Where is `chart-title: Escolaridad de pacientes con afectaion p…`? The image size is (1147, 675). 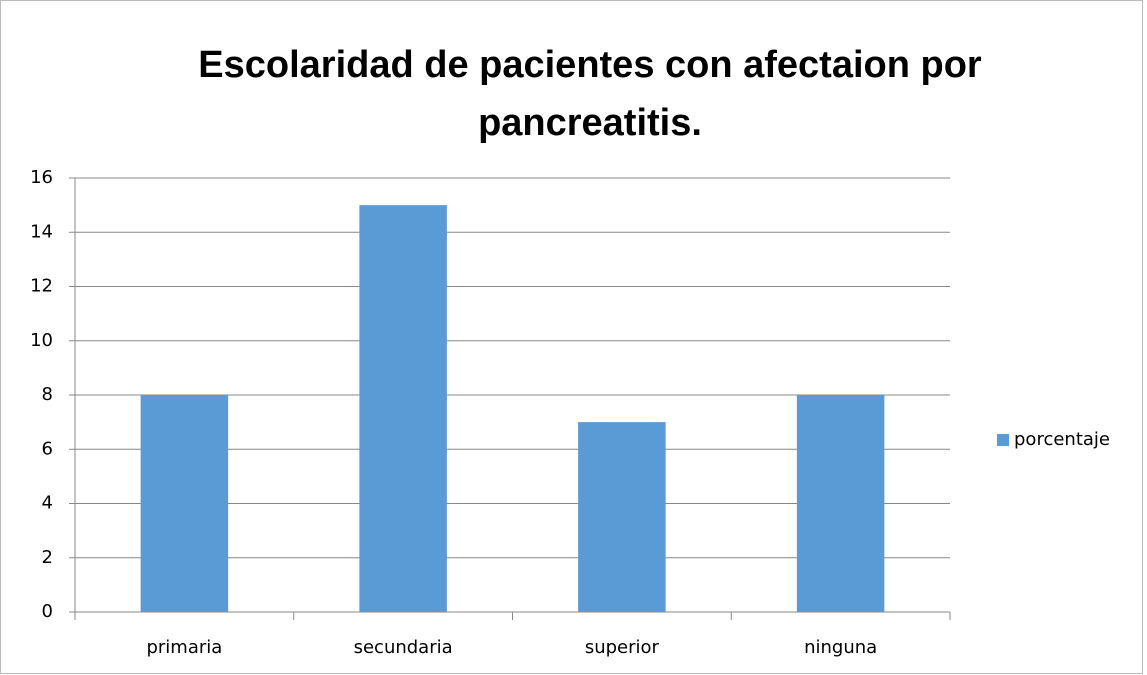
chart-title: Escolaridad de pacientes con afectaion p… is located at coordinates (590, 94).